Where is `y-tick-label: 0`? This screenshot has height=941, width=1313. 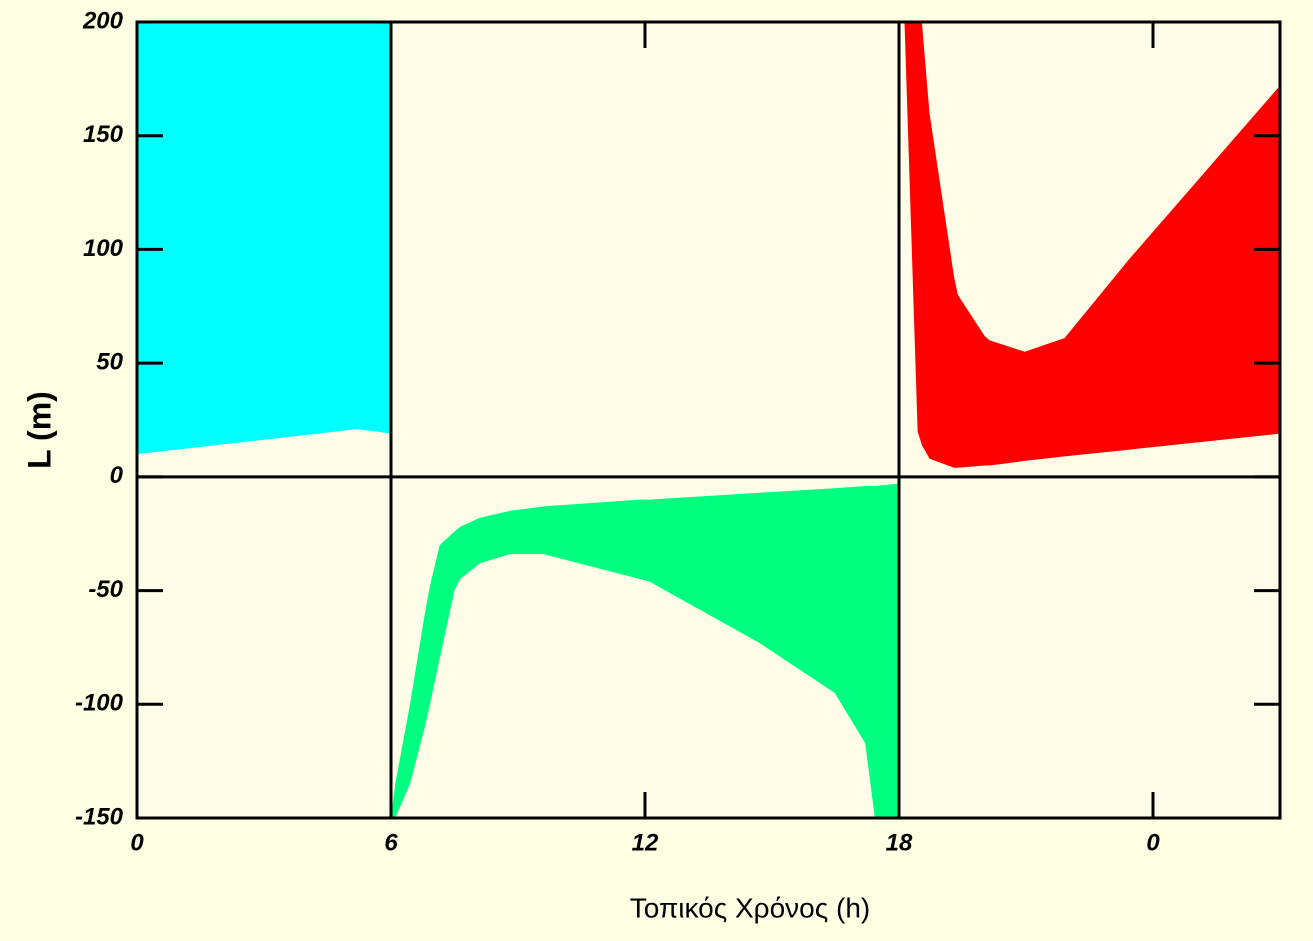 y-tick-label: 0 is located at coordinates (117, 475).